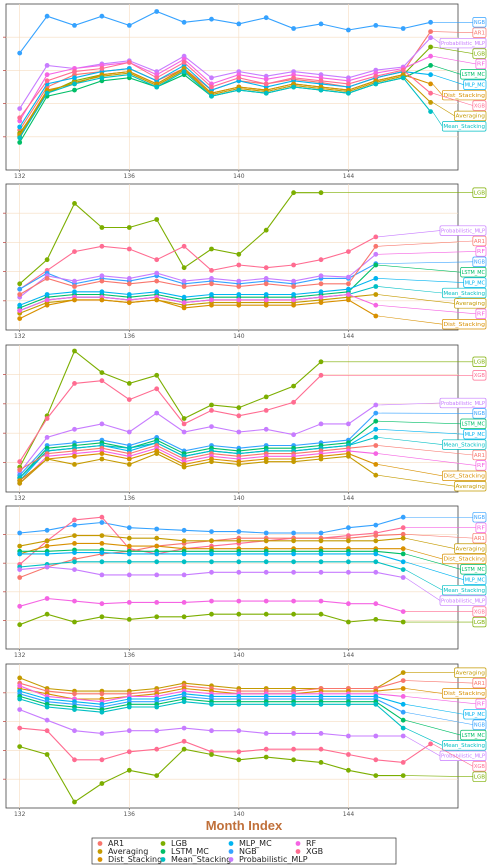 This screenshot has width=488, height=866. Describe the element at coordinates (244, 851) in the screenshot. I see `legend-box` at that location.